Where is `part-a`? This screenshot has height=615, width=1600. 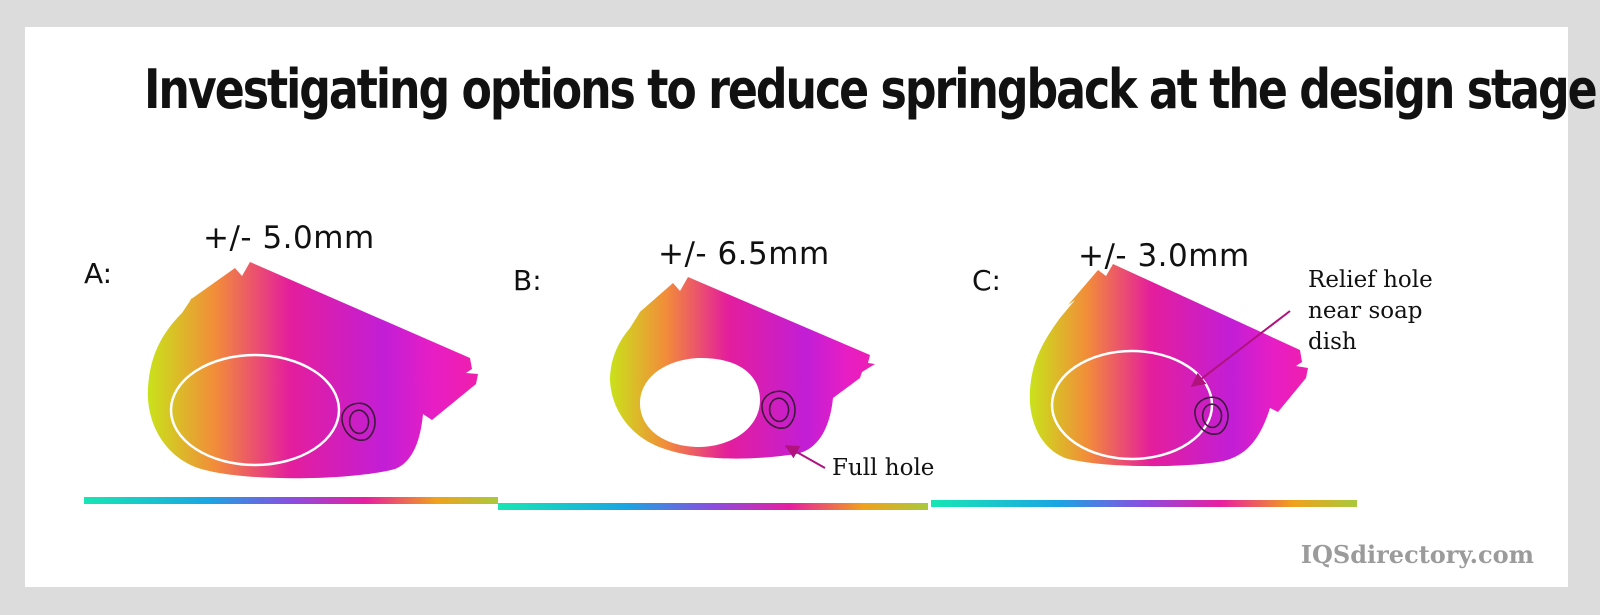
part-a is located at coordinates (312, 370).